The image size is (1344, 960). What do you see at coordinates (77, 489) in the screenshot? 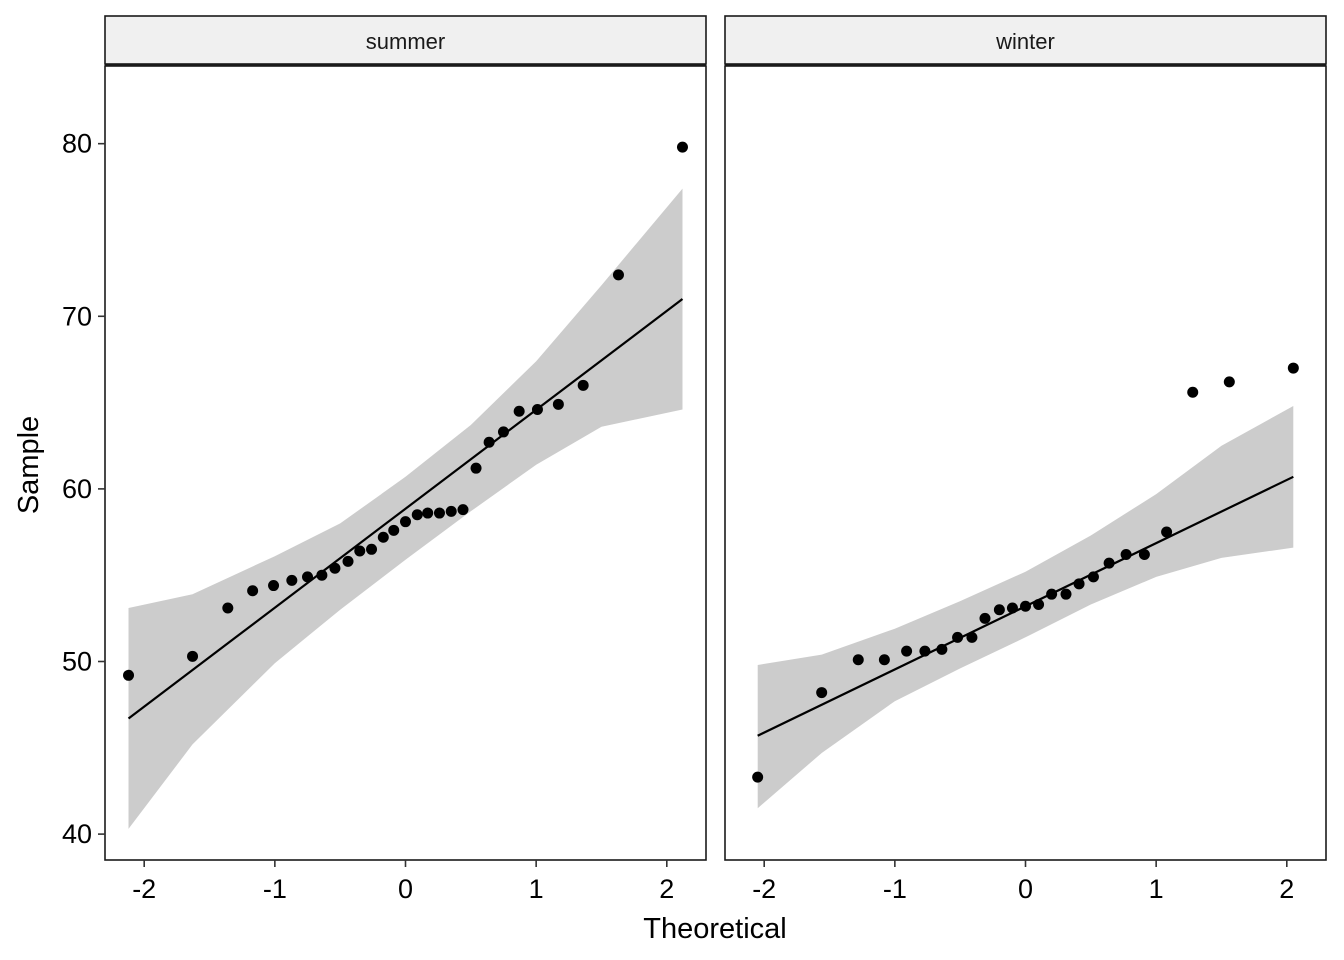
I see `y-tick-label: 60` at bounding box center [77, 489].